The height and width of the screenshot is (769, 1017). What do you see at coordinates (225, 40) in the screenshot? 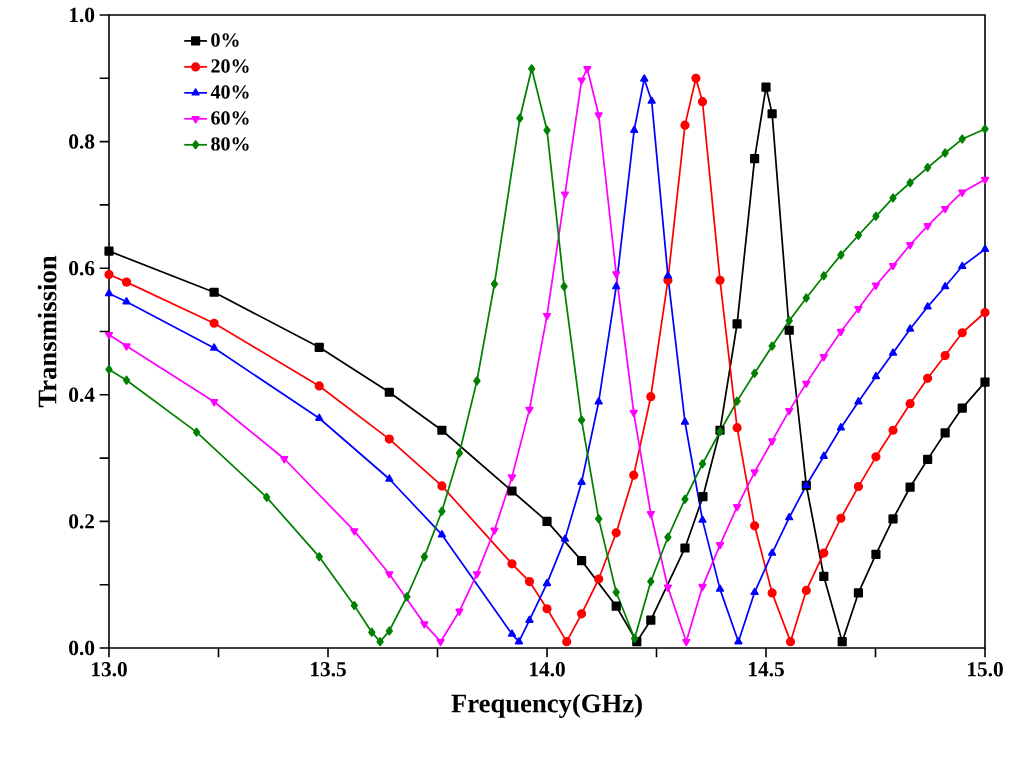
I see `legend-label: 0%` at bounding box center [225, 40].